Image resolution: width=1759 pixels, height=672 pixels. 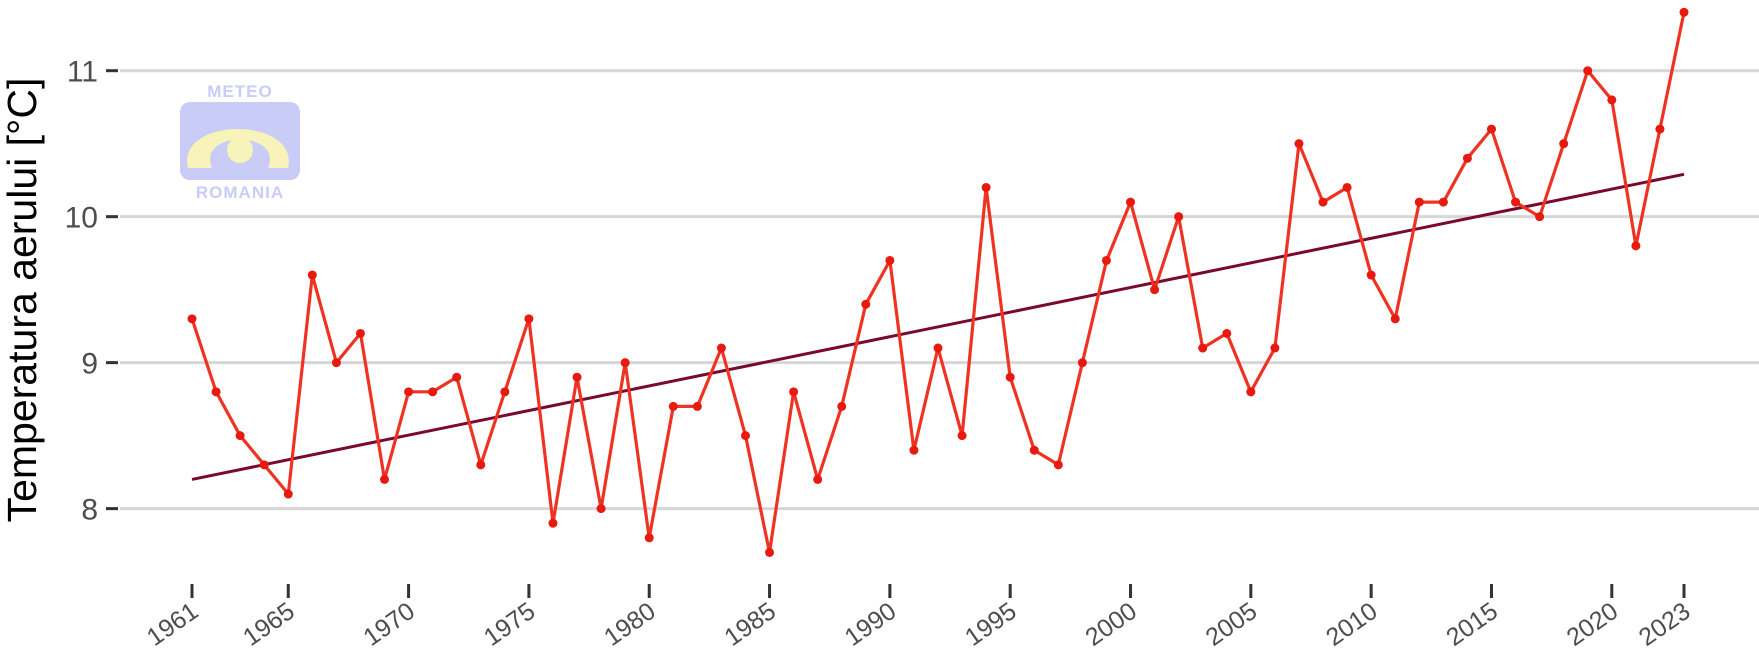 I want to click on data-point-1971, so click(x=433, y=392).